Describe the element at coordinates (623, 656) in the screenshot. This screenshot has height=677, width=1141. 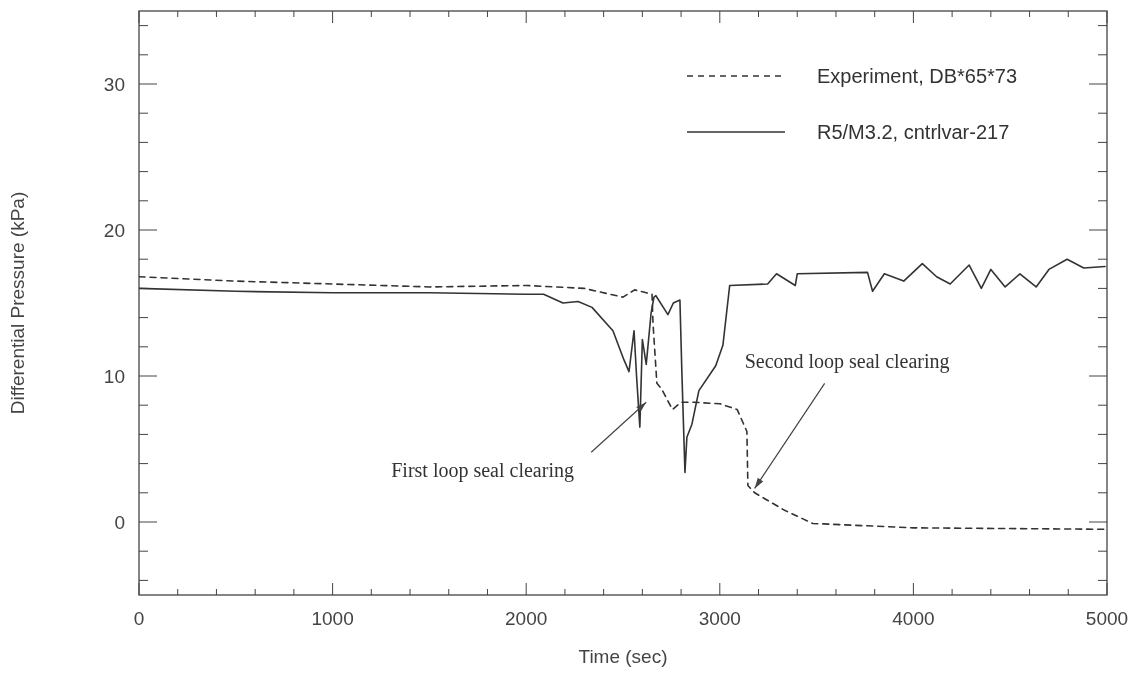
I see `x-axis-title: Time (sec)` at that location.